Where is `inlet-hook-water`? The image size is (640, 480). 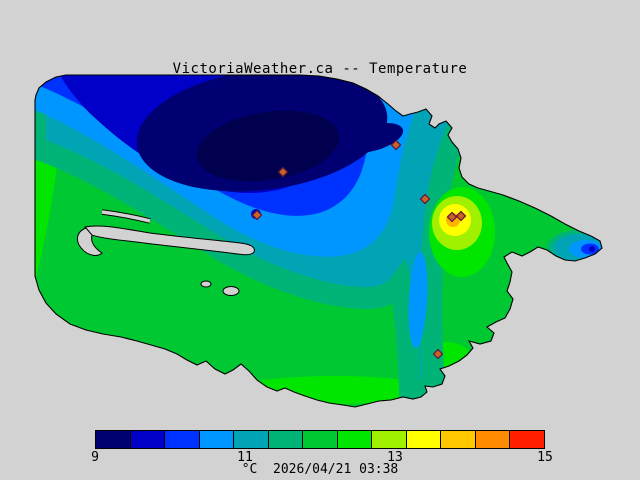 inlet-hook-water is located at coordinates (90, 241).